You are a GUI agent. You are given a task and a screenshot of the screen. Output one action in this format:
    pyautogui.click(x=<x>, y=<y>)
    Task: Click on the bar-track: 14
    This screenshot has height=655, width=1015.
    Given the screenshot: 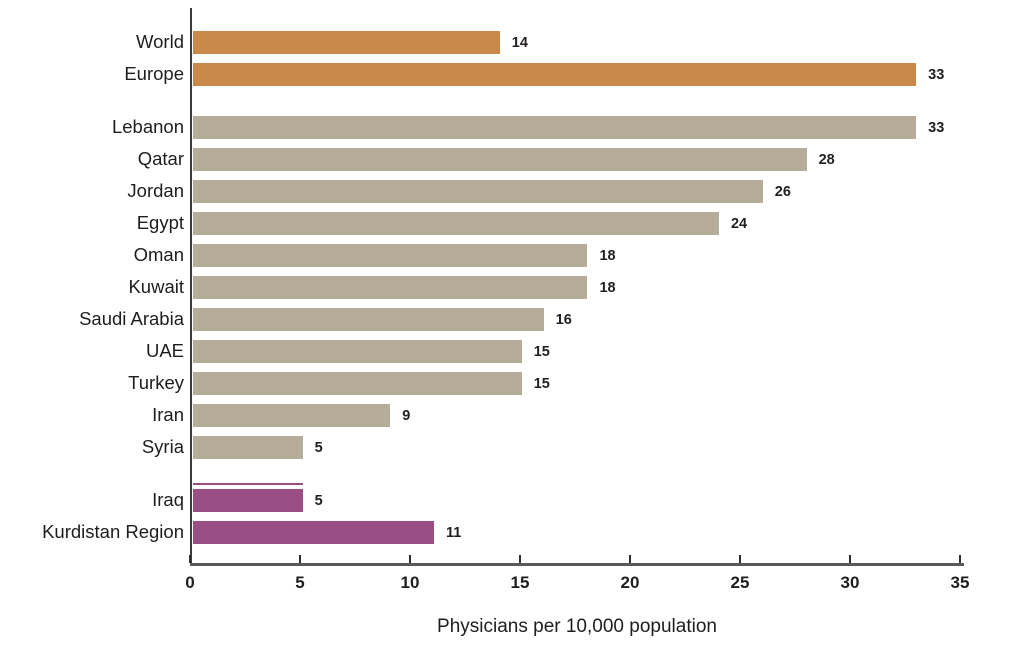 What is the action you would take?
    pyautogui.click(x=576, y=42)
    